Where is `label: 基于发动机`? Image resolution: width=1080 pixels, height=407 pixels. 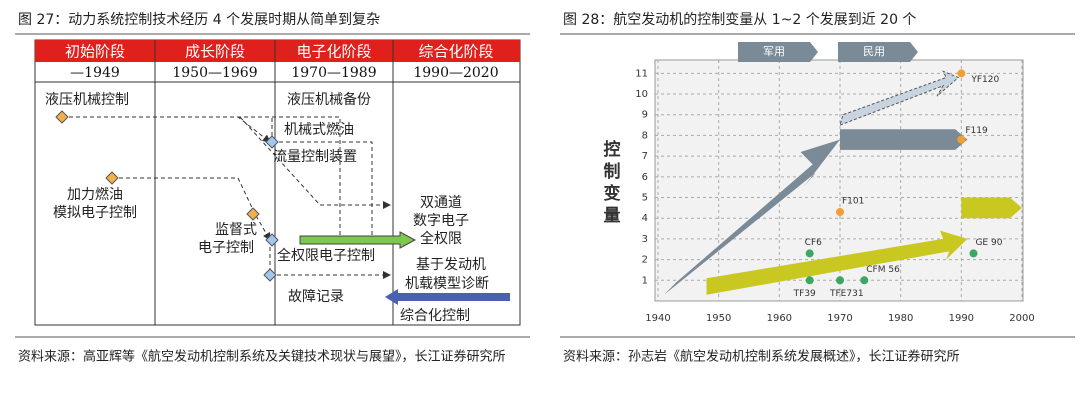
label: 基于发动机 is located at coordinates (451, 264).